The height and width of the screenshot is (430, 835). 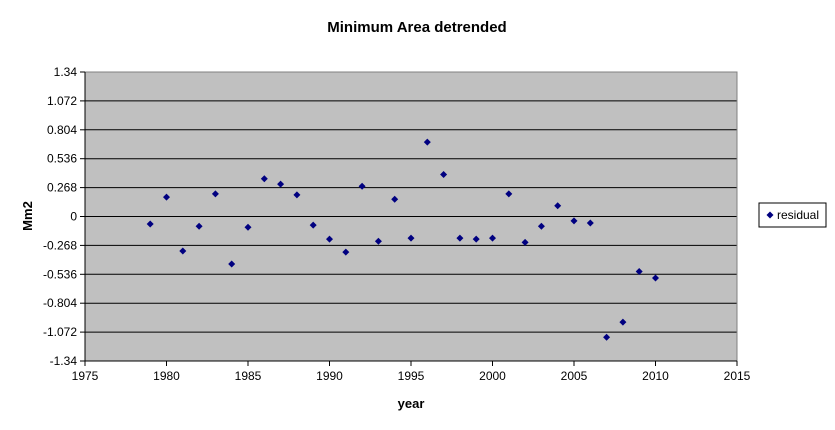 What do you see at coordinates (62, 130) in the screenshot?
I see `y-tick-label: 0.804` at bounding box center [62, 130].